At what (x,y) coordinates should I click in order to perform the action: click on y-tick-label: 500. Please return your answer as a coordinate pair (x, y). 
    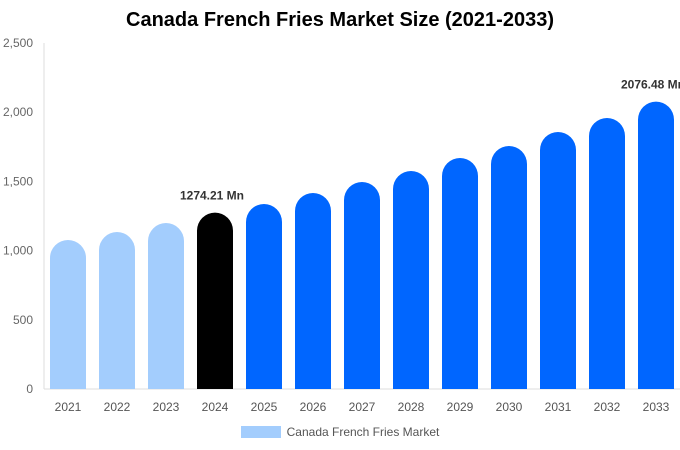
    Looking at the image, I should click on (23, 320).